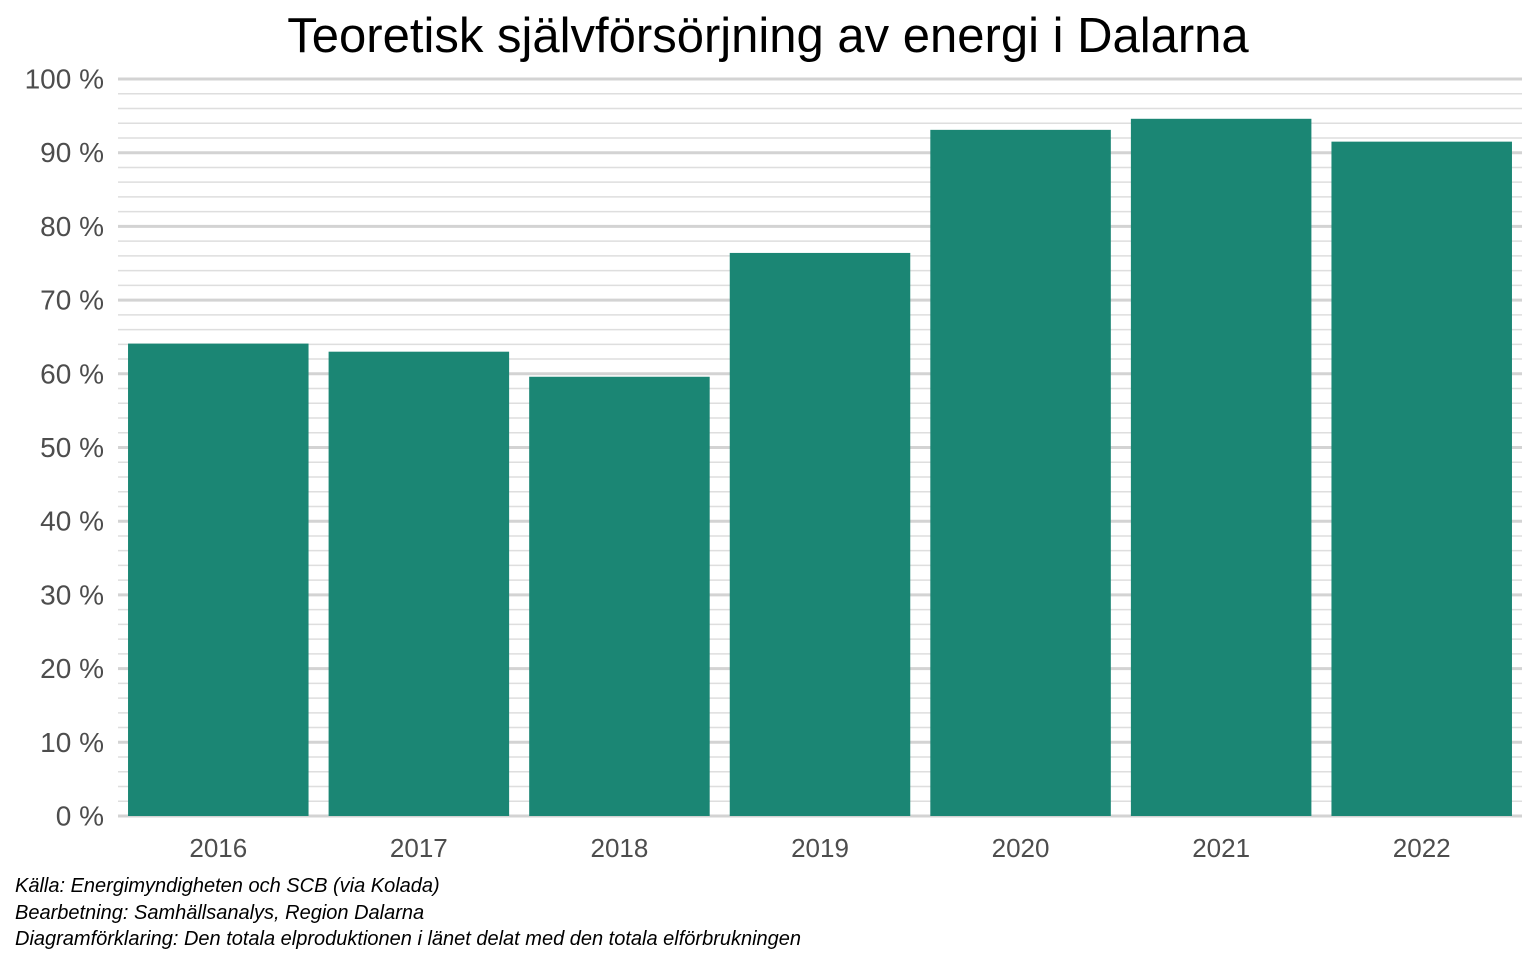 This screenshot has width=1536, height=960. Describe the element at coordinates (72, 447) in the screenshot. I see `y-tick-label: 50 %` at that location.